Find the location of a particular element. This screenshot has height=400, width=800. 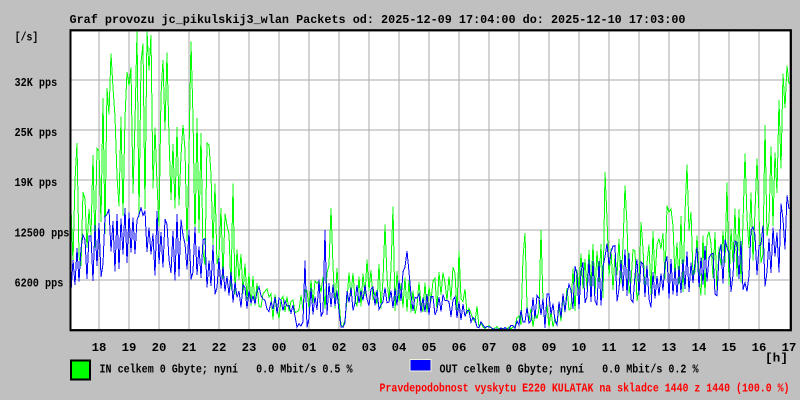

svg-text: 04 is located at coordinates (399, 348).